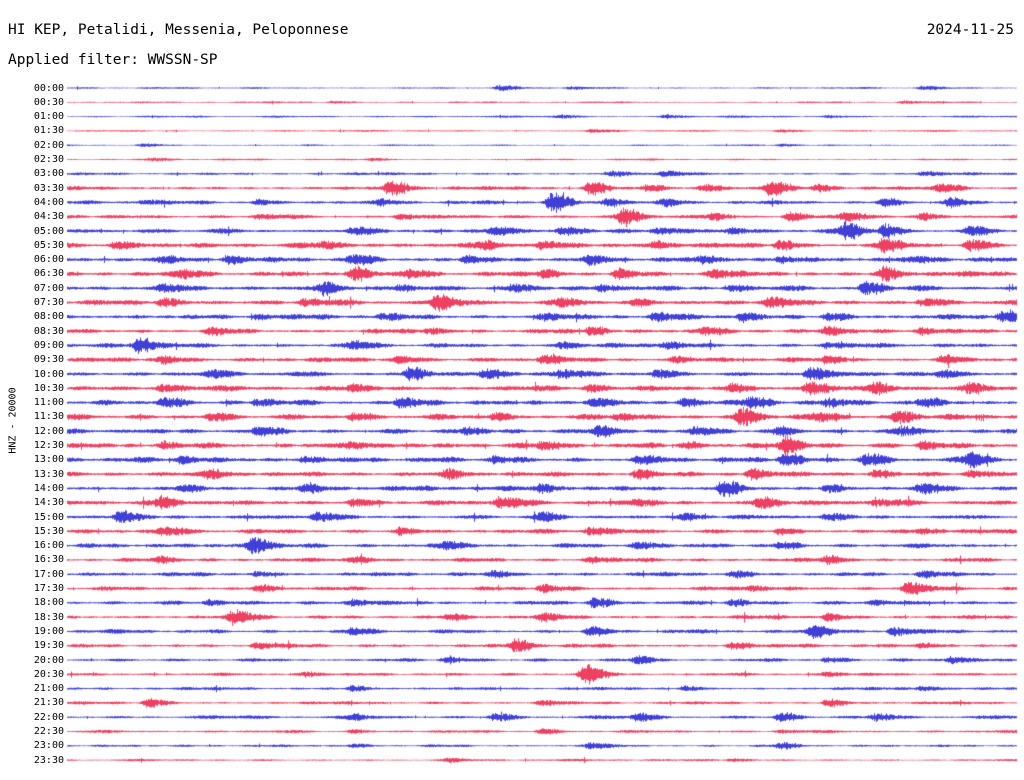 The width and height of the screenshot is (1024, 780). What do you see at coordinates (48, 102) in the screenshot?
I see `time-label-0030: 00:30` at bounding box center [48, 102].